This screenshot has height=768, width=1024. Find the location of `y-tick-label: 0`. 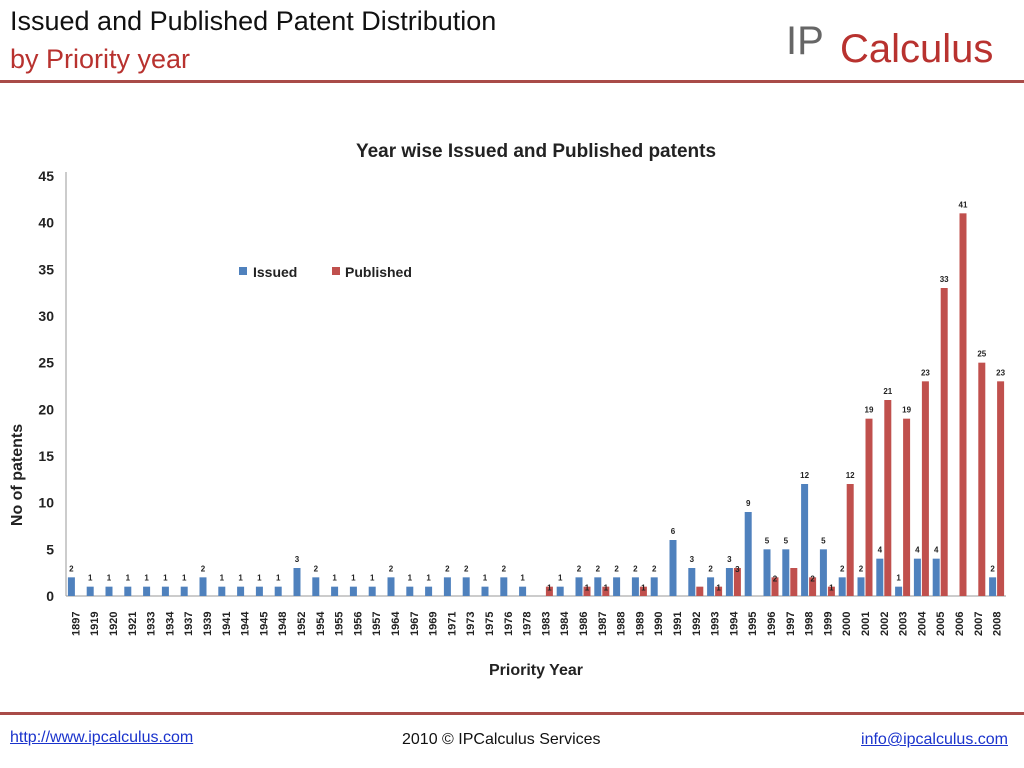

y-tick-label: 0 is located at coordinates (50, 596).